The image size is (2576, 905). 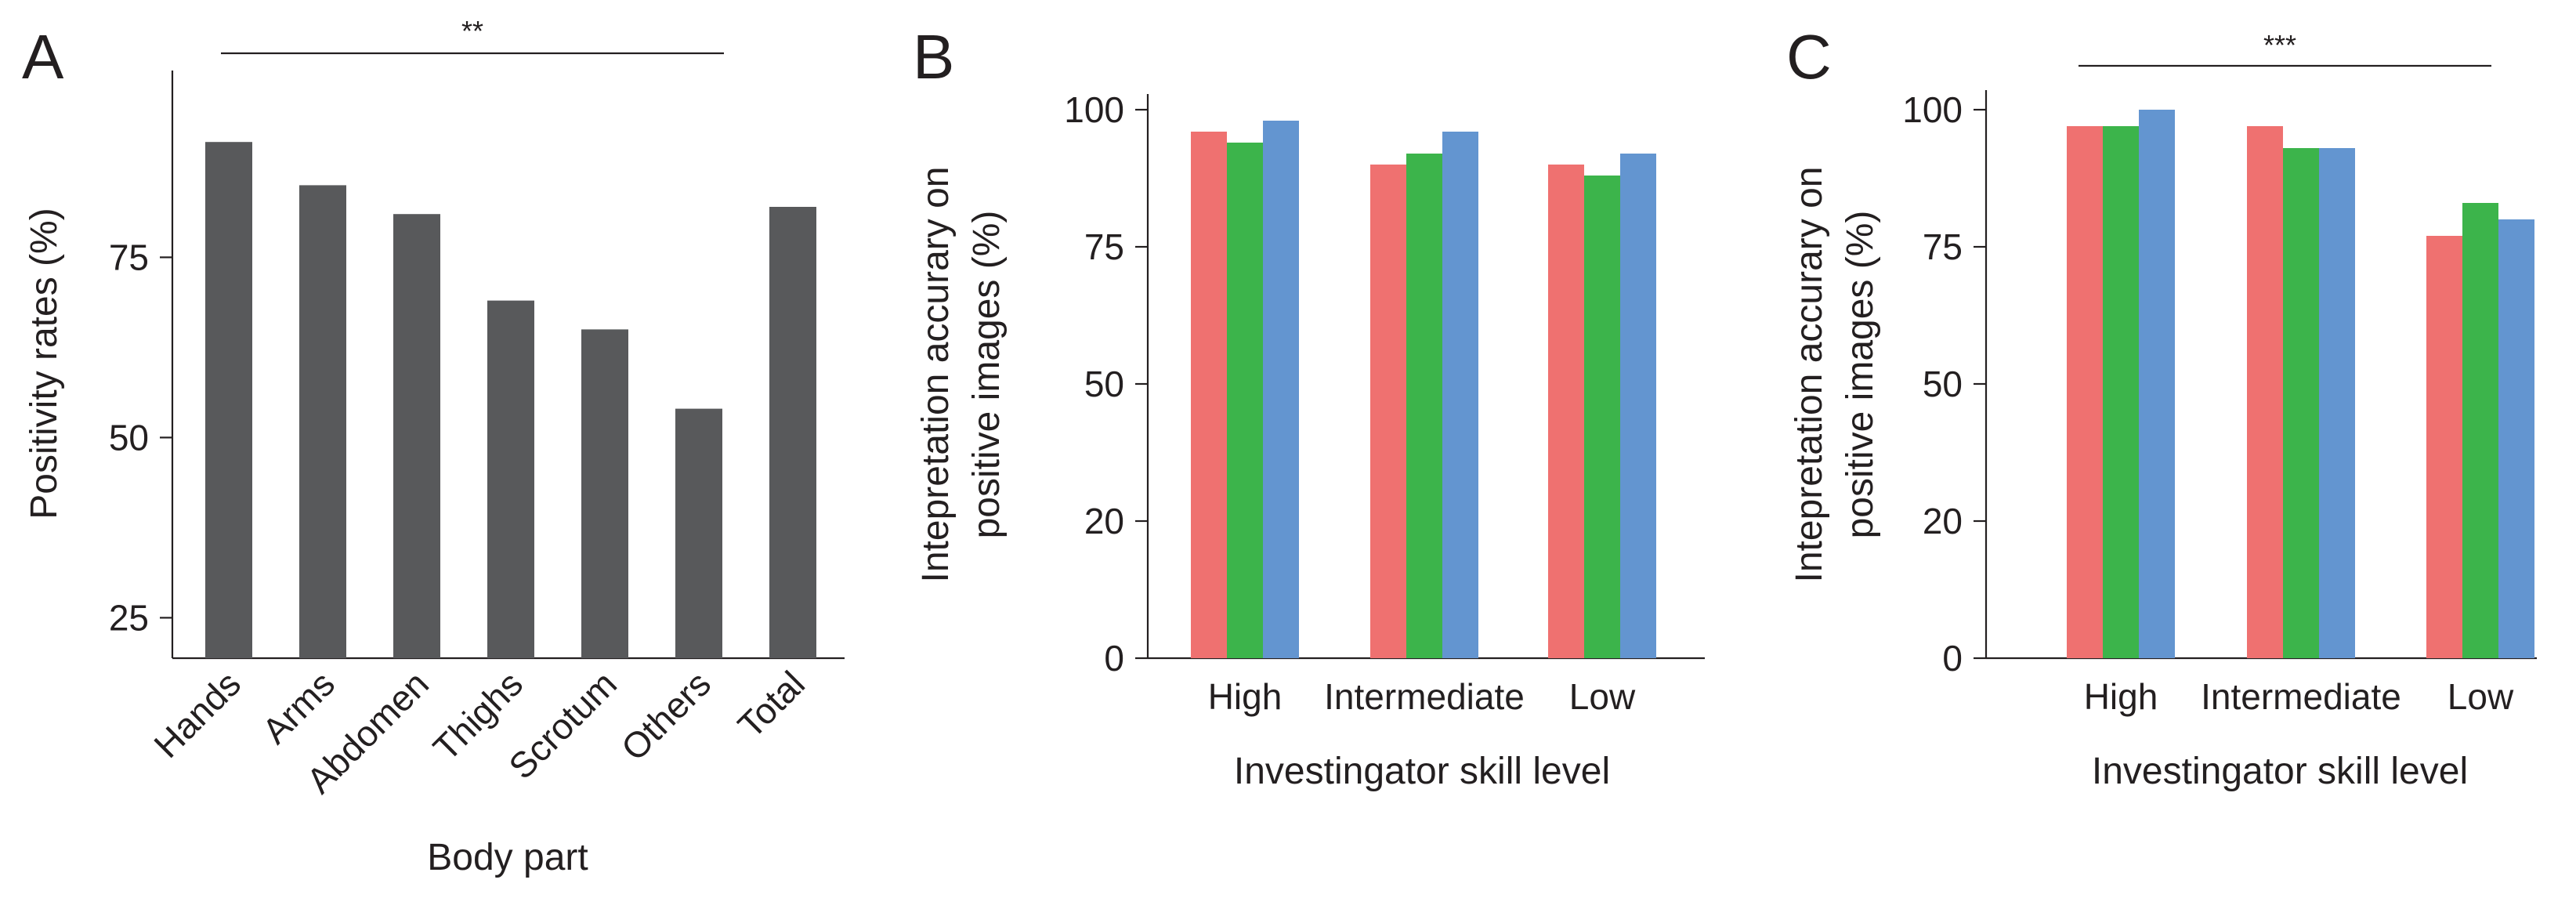 I want to click on panel-b-bars, so click(x=1423, y=389).